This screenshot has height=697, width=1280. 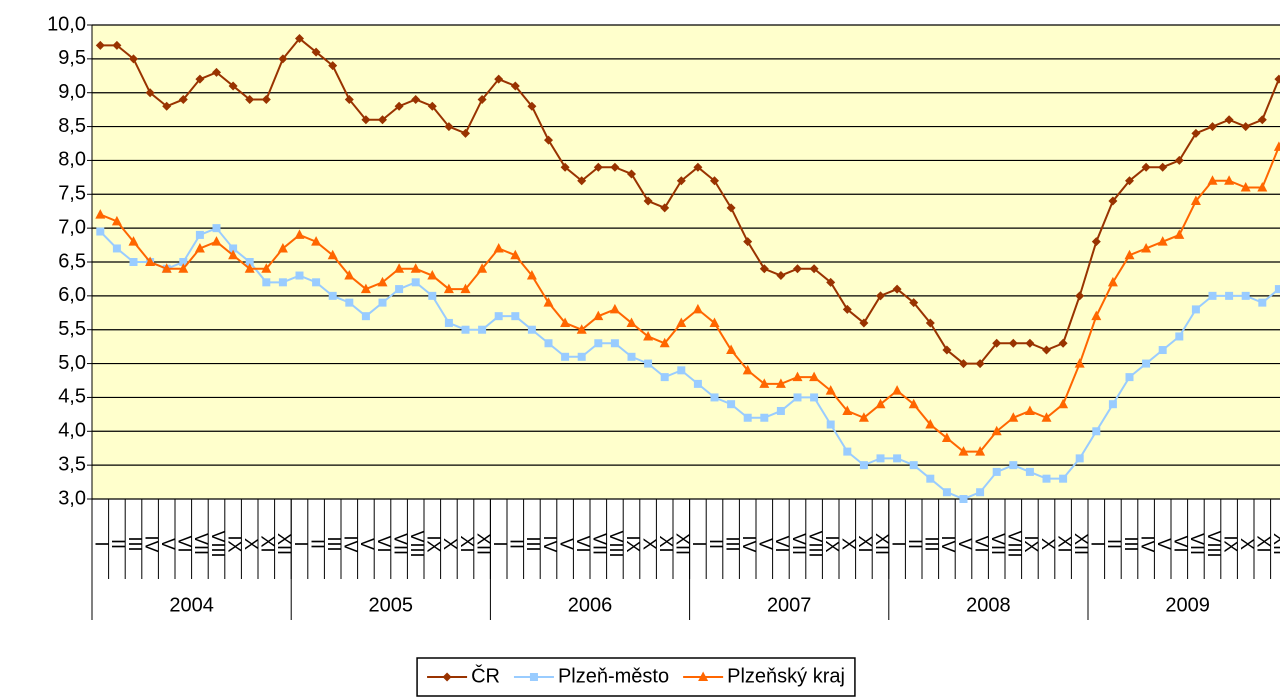 What do you see at coordinates (72, 464) in the screenshot?
I see `y-tick-label: 3,5` at bounding box center [72, 464].